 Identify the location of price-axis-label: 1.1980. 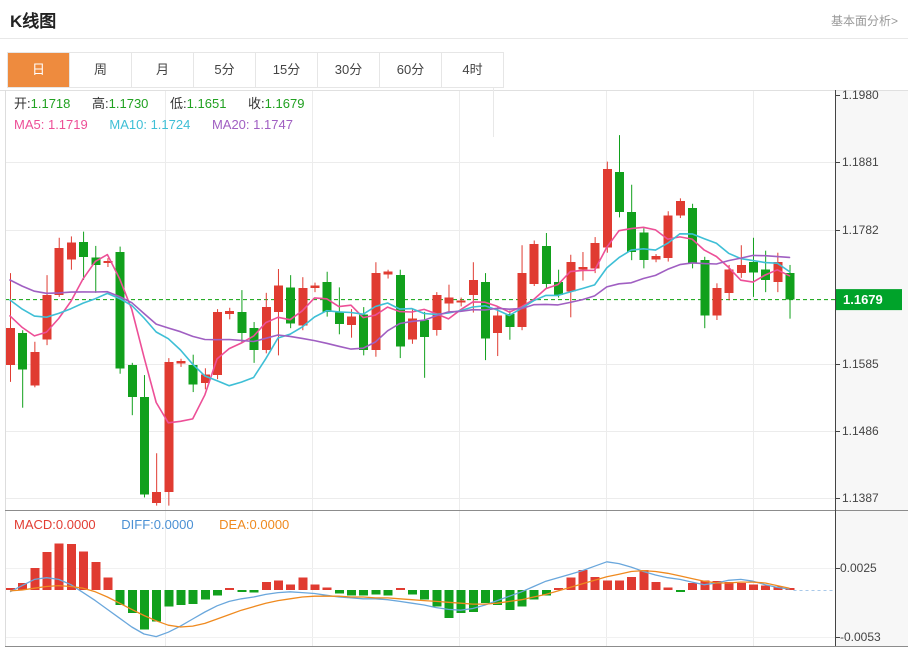
(860, 95).